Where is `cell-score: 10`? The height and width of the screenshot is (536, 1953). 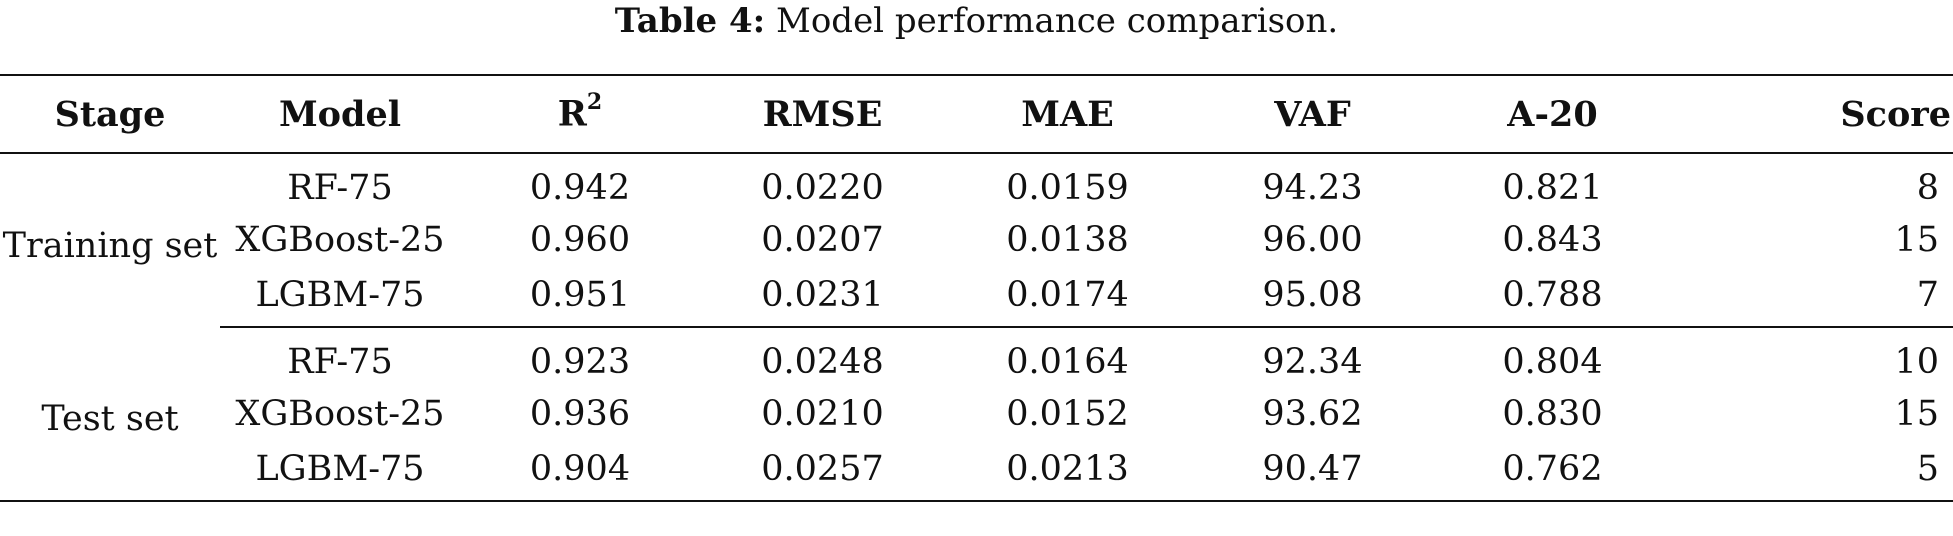 cell-score: 10 is located at coordinates (1916, 361).